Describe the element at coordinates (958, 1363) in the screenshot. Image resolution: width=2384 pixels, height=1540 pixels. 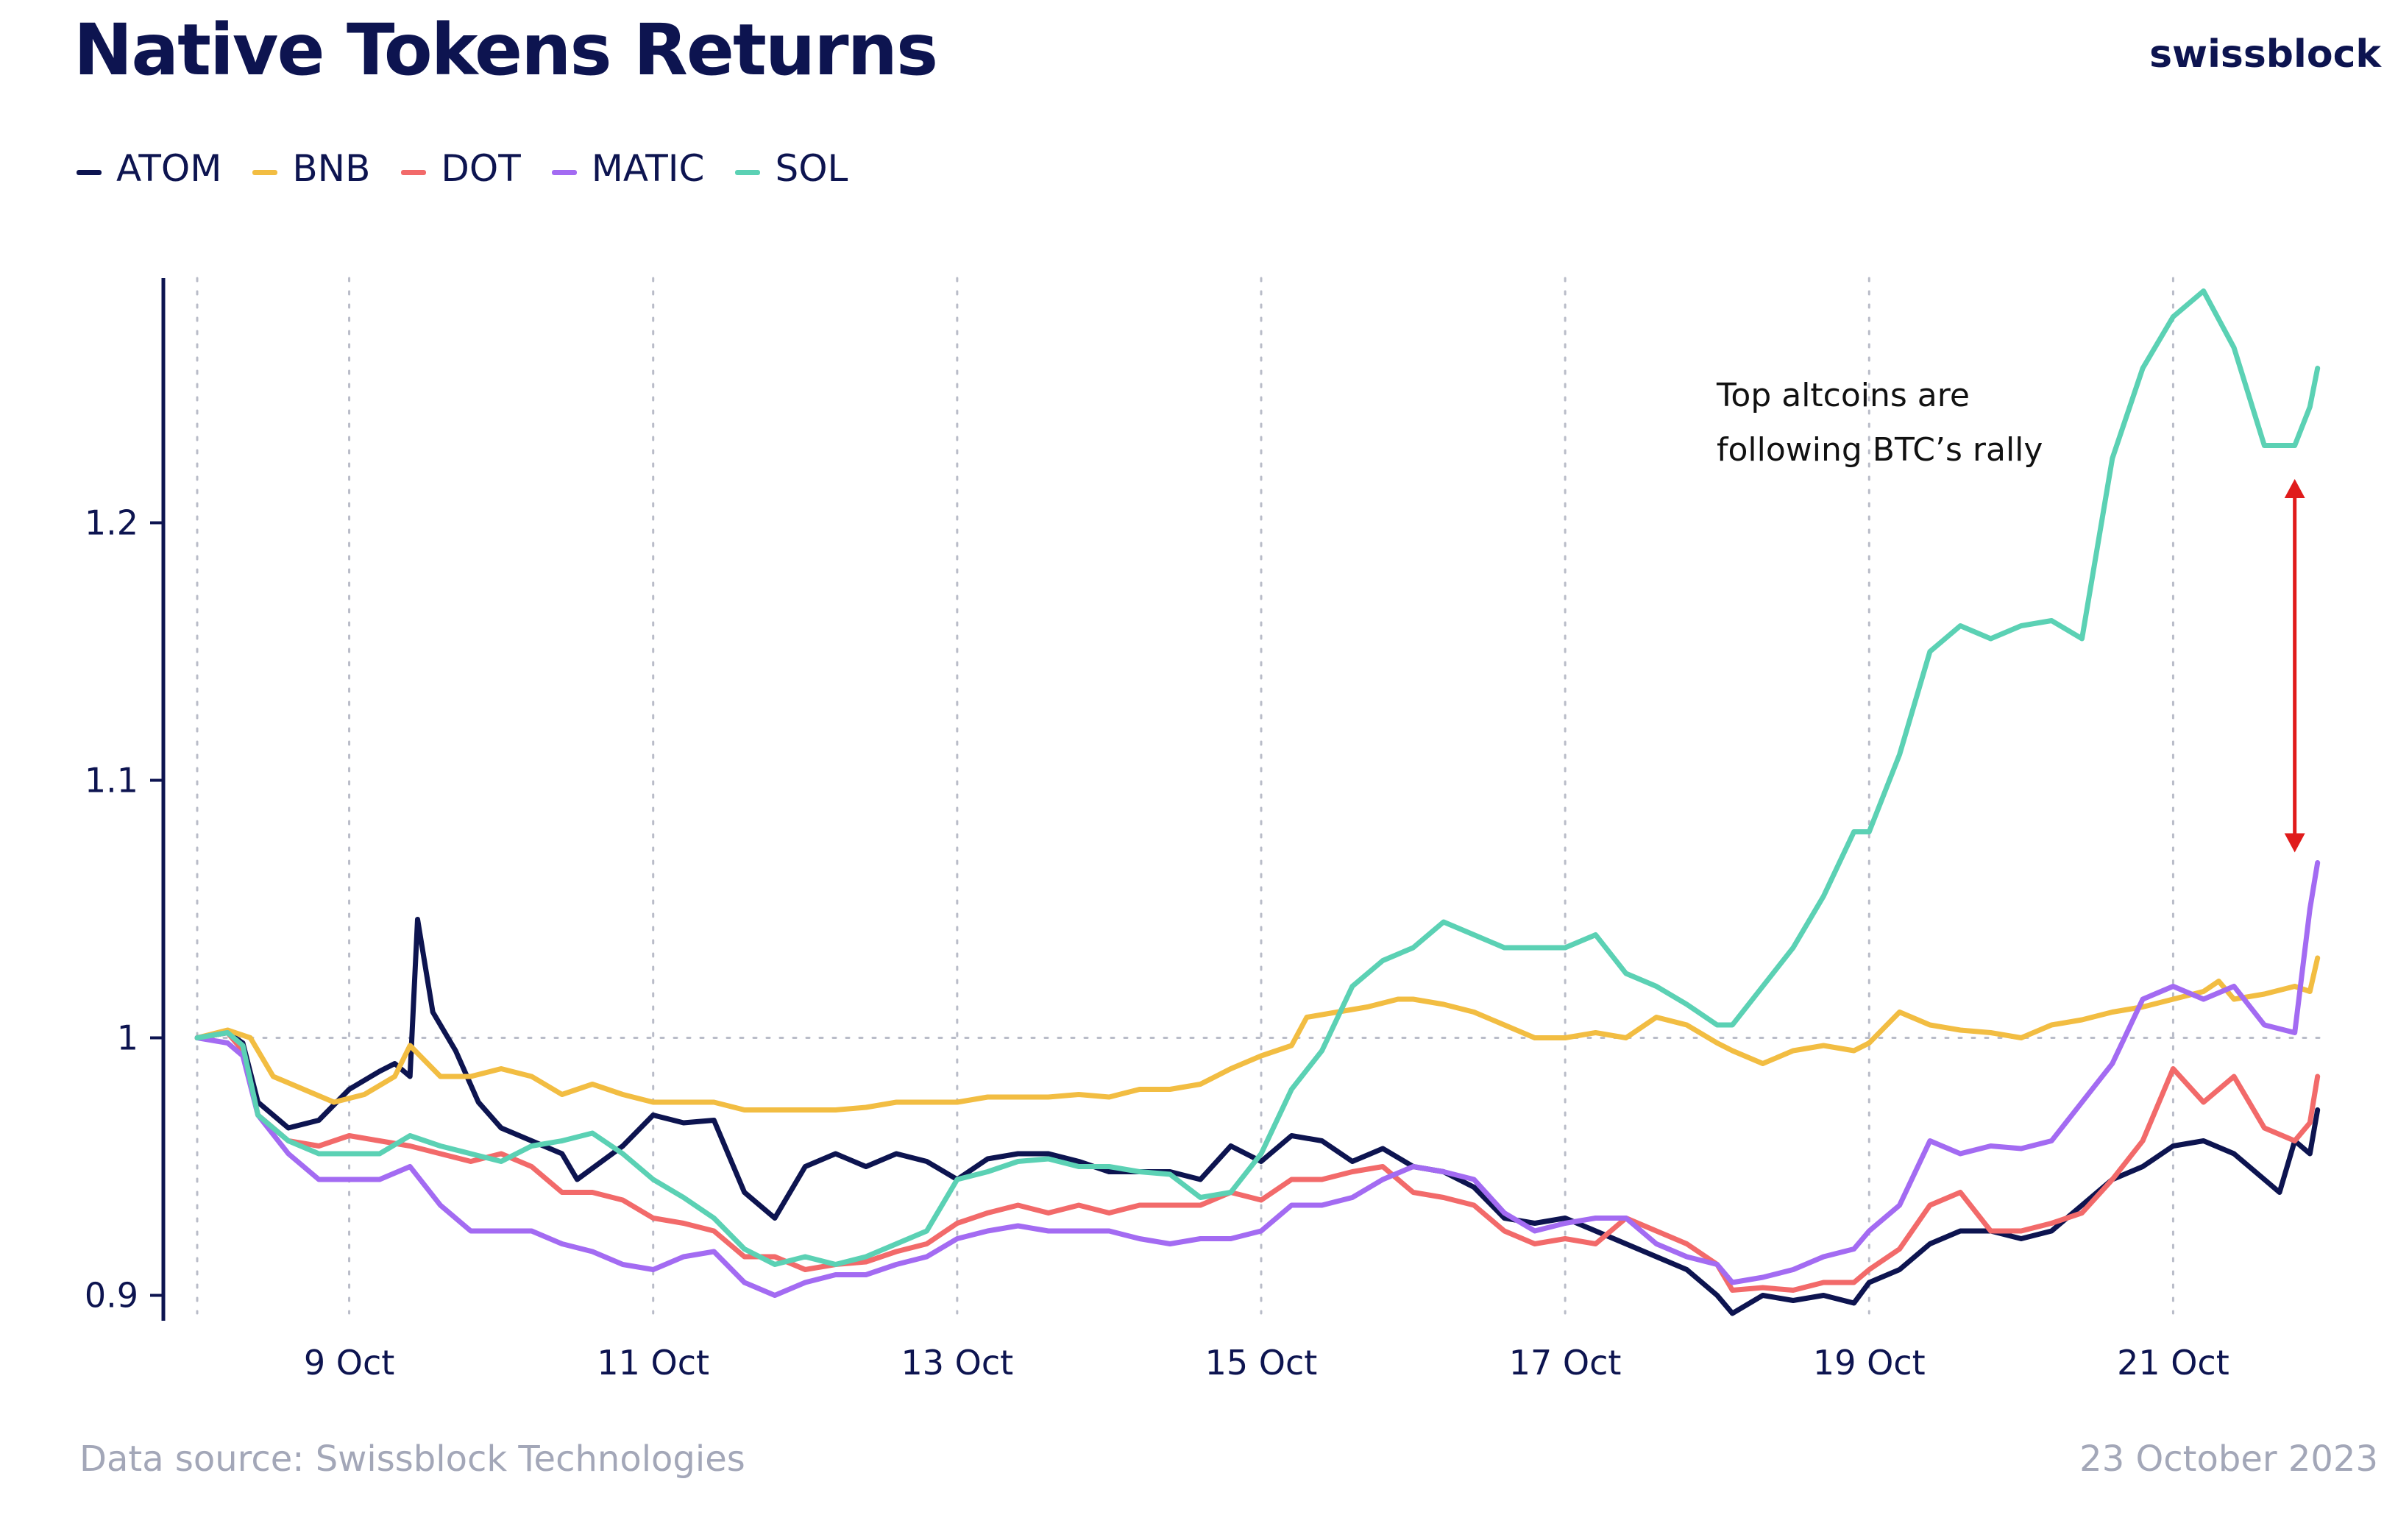
I see `x-tick-label: 13 Oct` at that location.